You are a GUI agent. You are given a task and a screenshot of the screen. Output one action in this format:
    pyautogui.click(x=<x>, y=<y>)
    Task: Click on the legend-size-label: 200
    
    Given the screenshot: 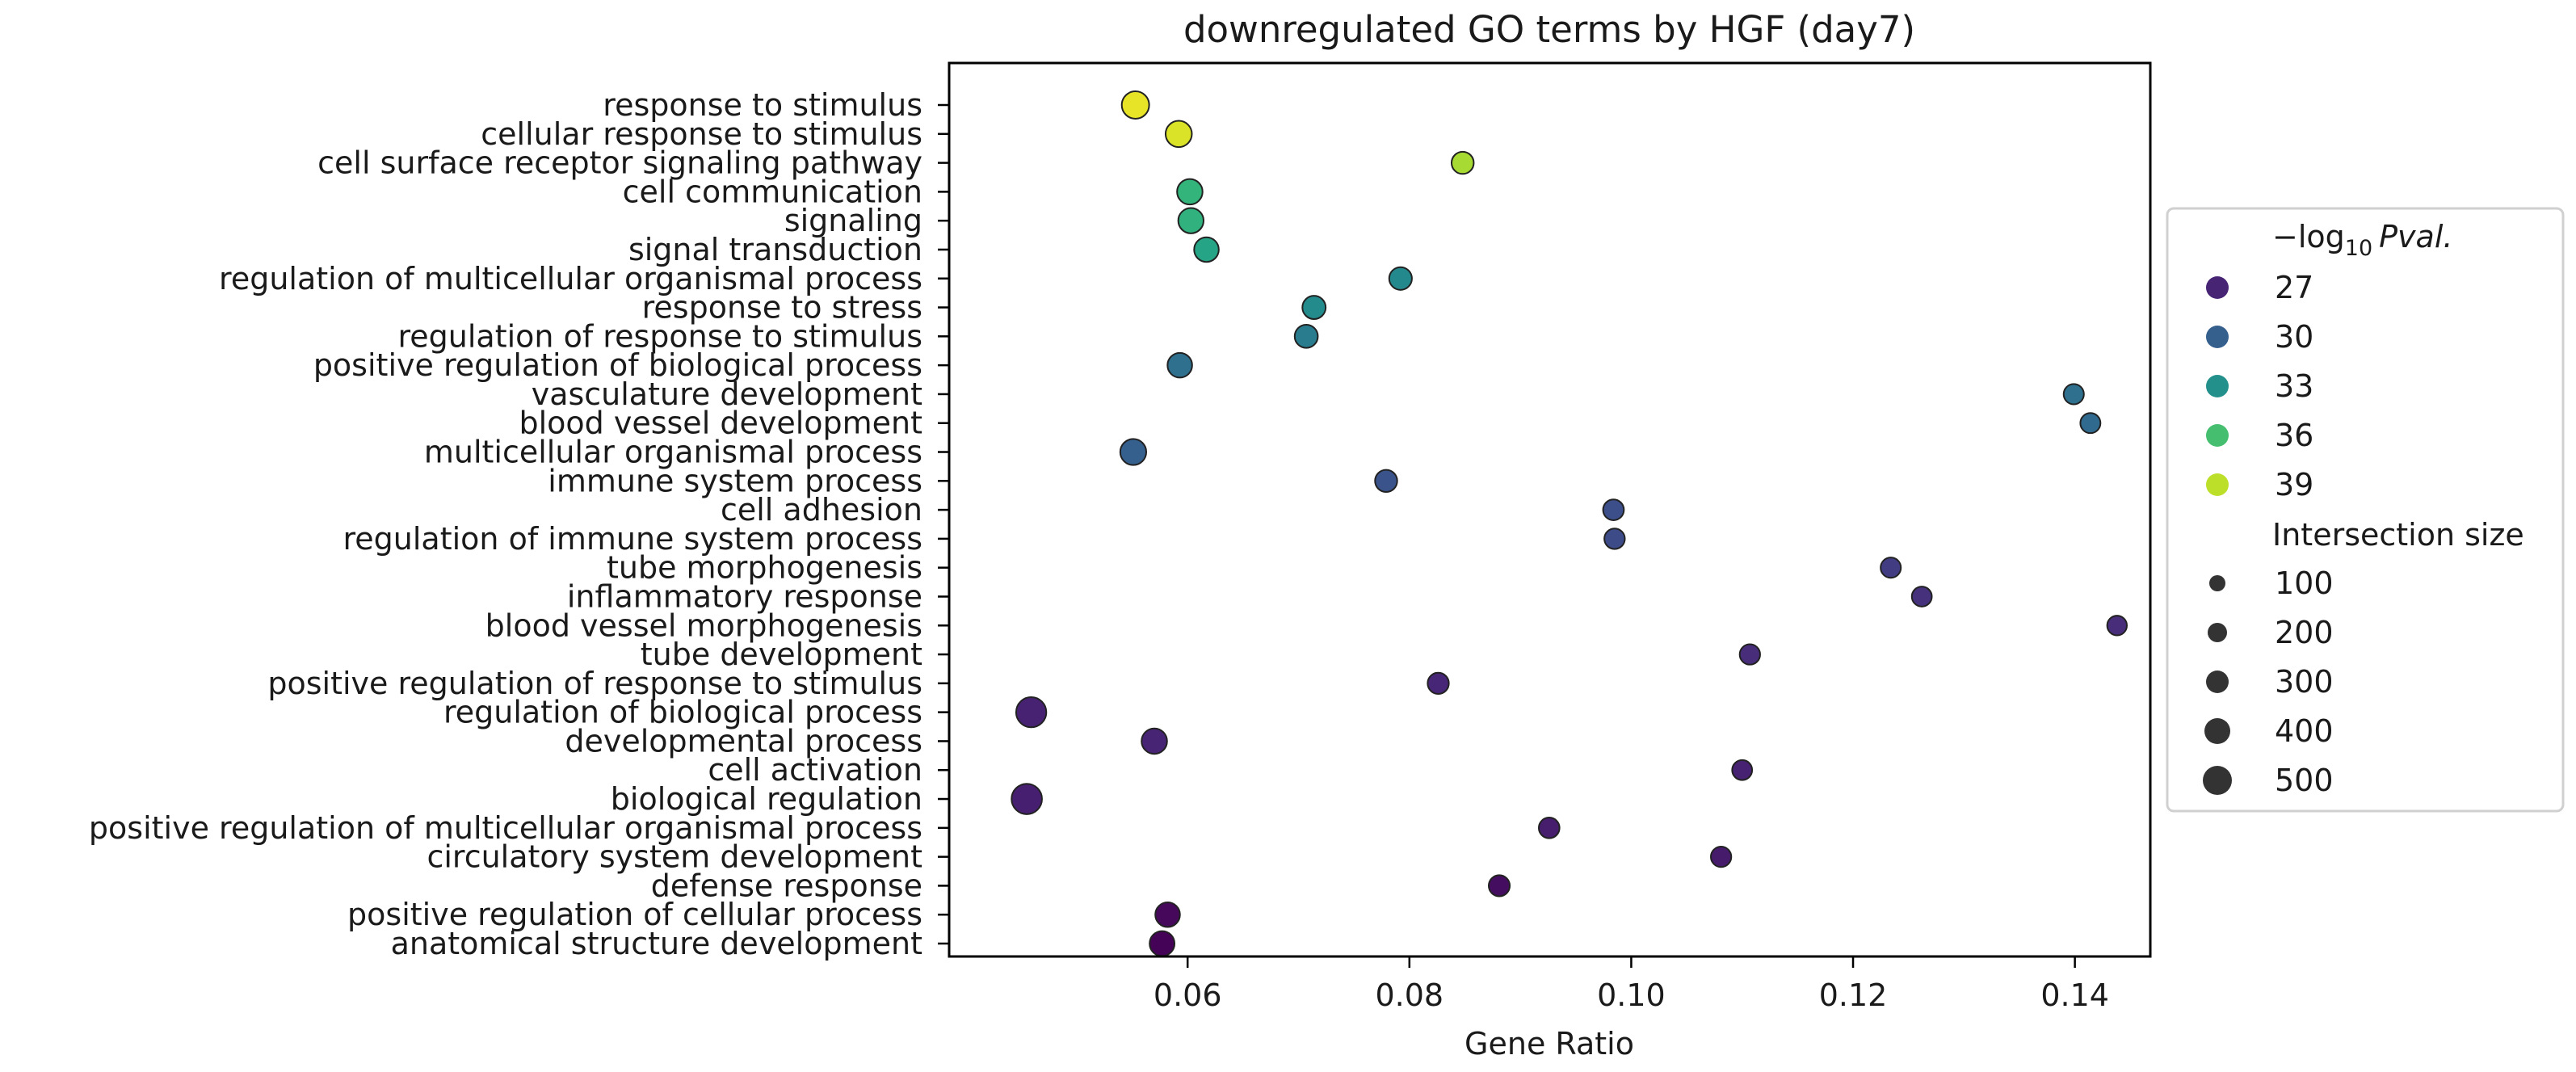 What is the action you would take?
    pyautogui.click(x=2304, y=632)
    